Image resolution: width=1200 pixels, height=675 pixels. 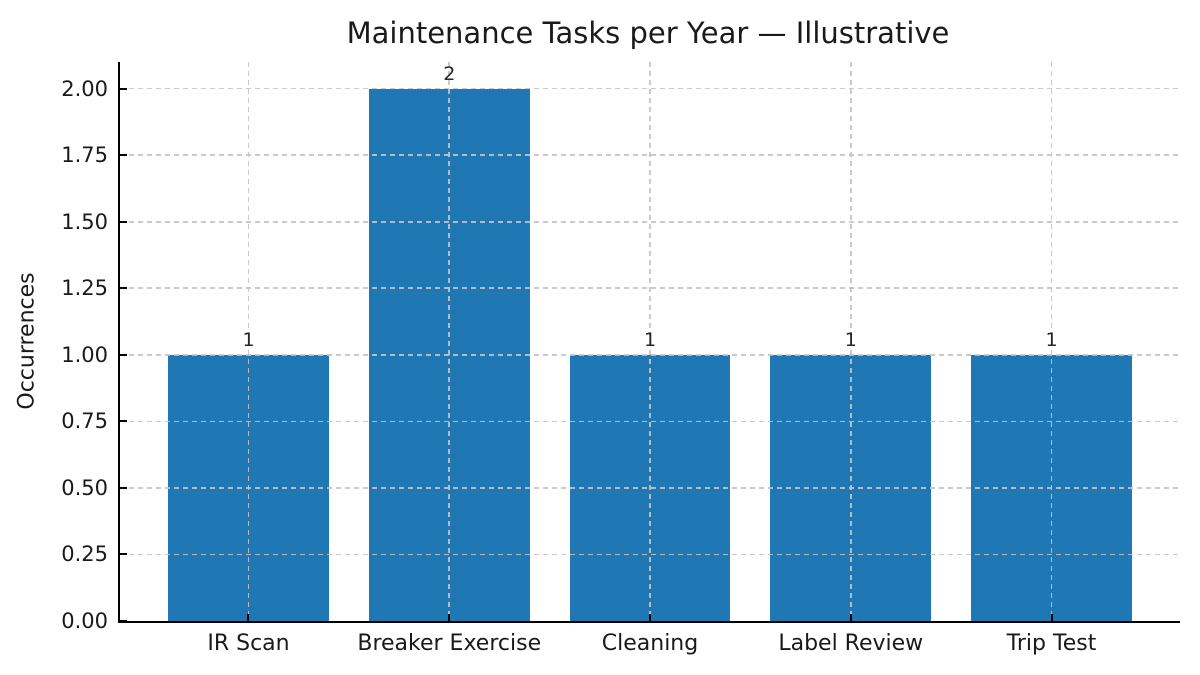 What do you see at coordinates (84, 88) in the screenshot?
I see `y-tick-label: 2.00` at bounding box center [84, 88].